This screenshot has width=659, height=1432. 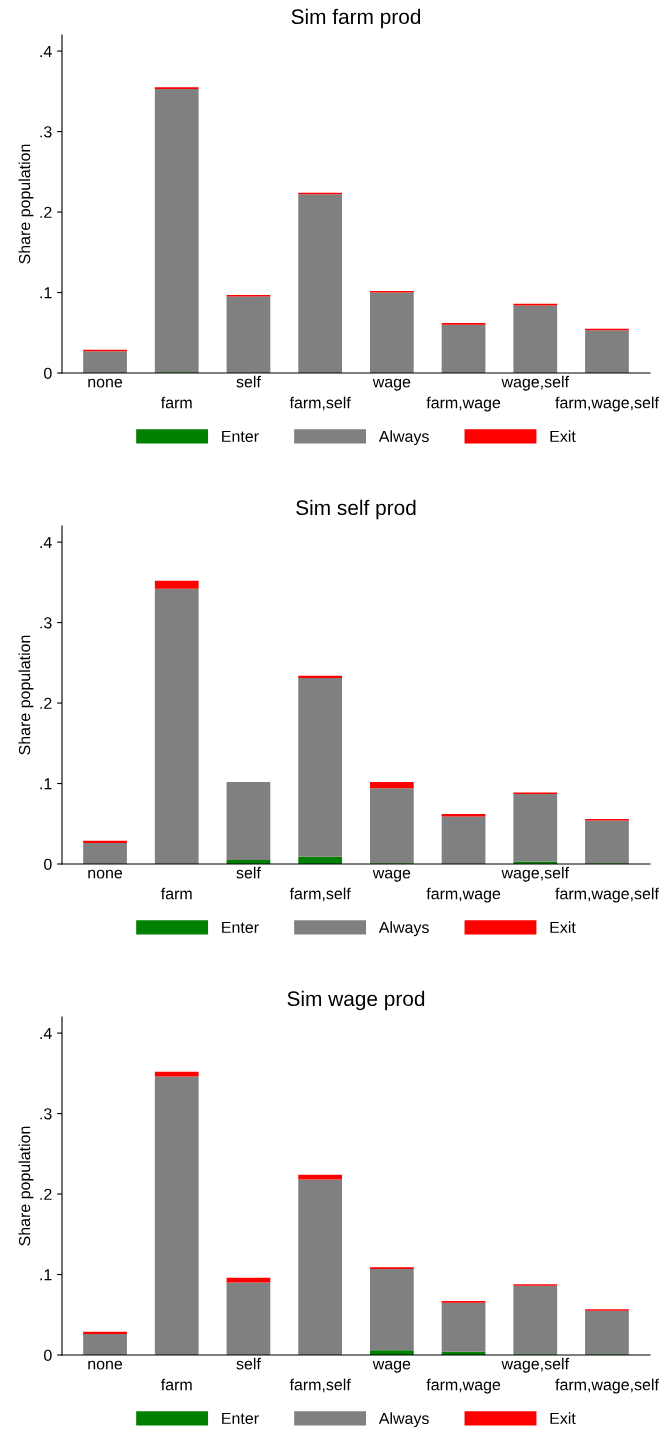 I want to click on chart-title: Sim self prod, so click(x=356, y=509).